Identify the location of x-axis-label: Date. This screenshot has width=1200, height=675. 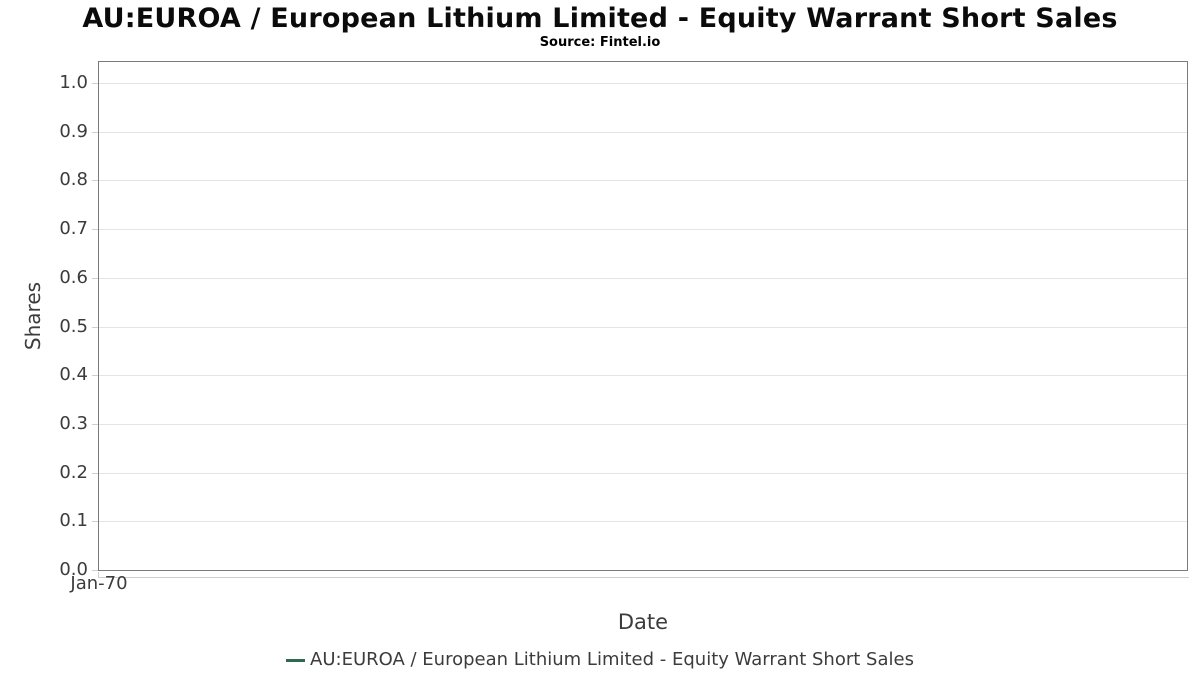
(643, 622).